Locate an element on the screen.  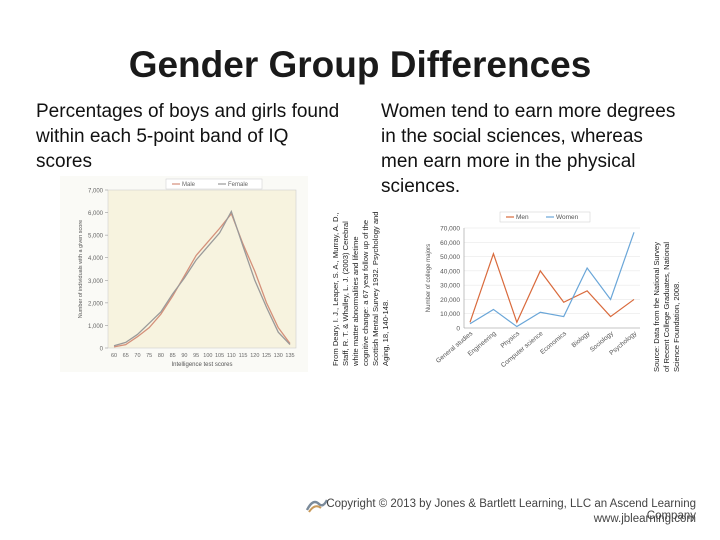
x-tick-label: 105 is located at coordinates (219, 356).